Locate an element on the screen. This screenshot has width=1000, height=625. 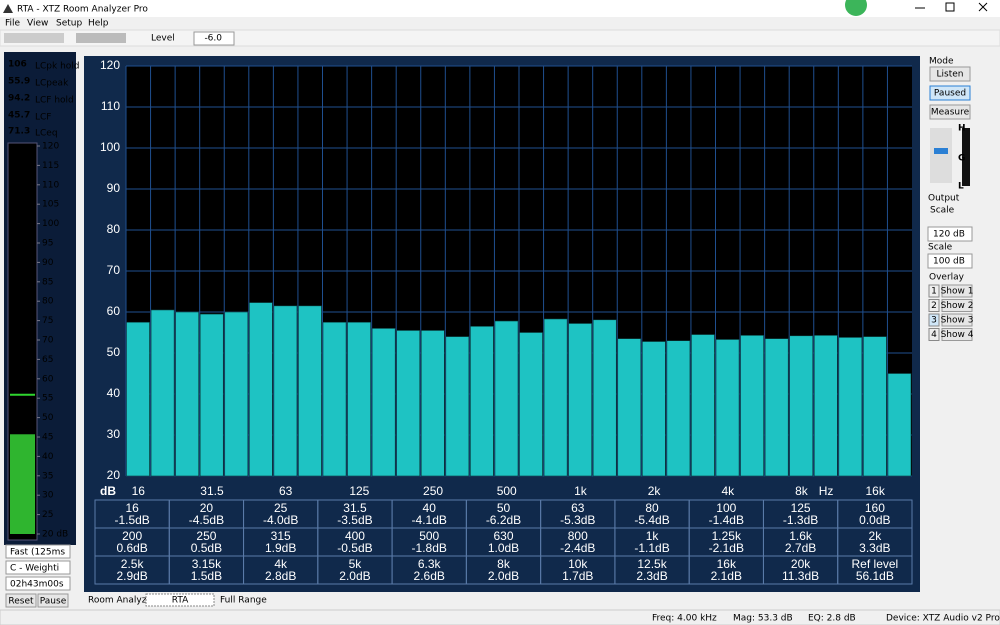
meter-reading: 71.3 is located at coordinates (19, 132).